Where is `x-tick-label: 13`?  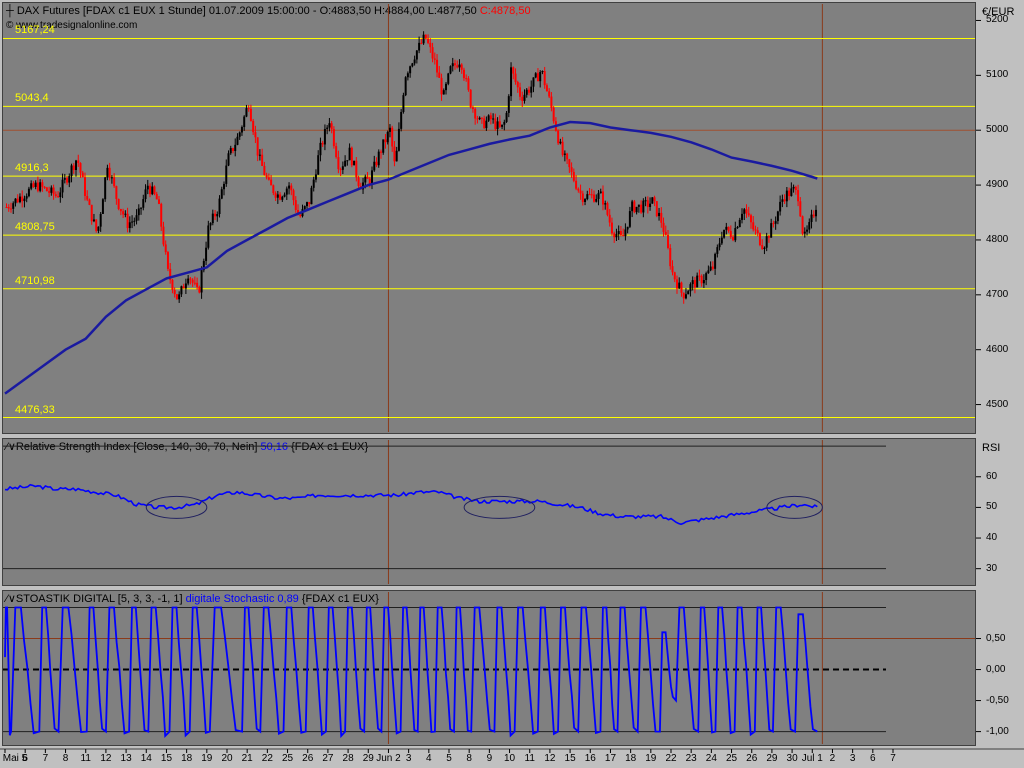
x-tick-label: 13 is located at coordinates (126, 758).